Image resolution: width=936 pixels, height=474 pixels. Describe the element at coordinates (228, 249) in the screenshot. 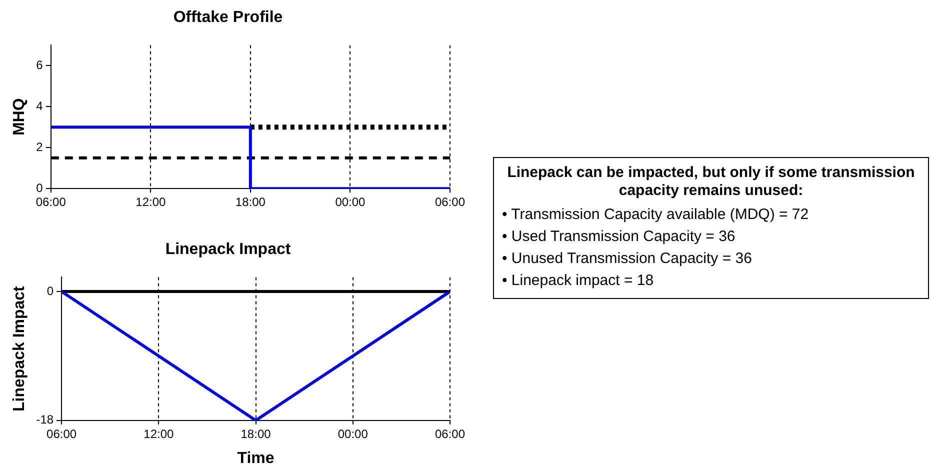

I see `chart-title: Linepack Impact` at that location.